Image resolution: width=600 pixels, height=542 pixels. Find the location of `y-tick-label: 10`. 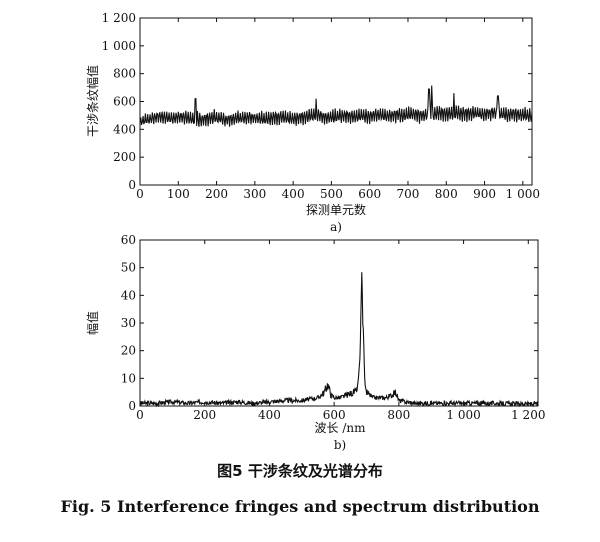

y-tick-label: 10 is located at coordinates (128, 378).